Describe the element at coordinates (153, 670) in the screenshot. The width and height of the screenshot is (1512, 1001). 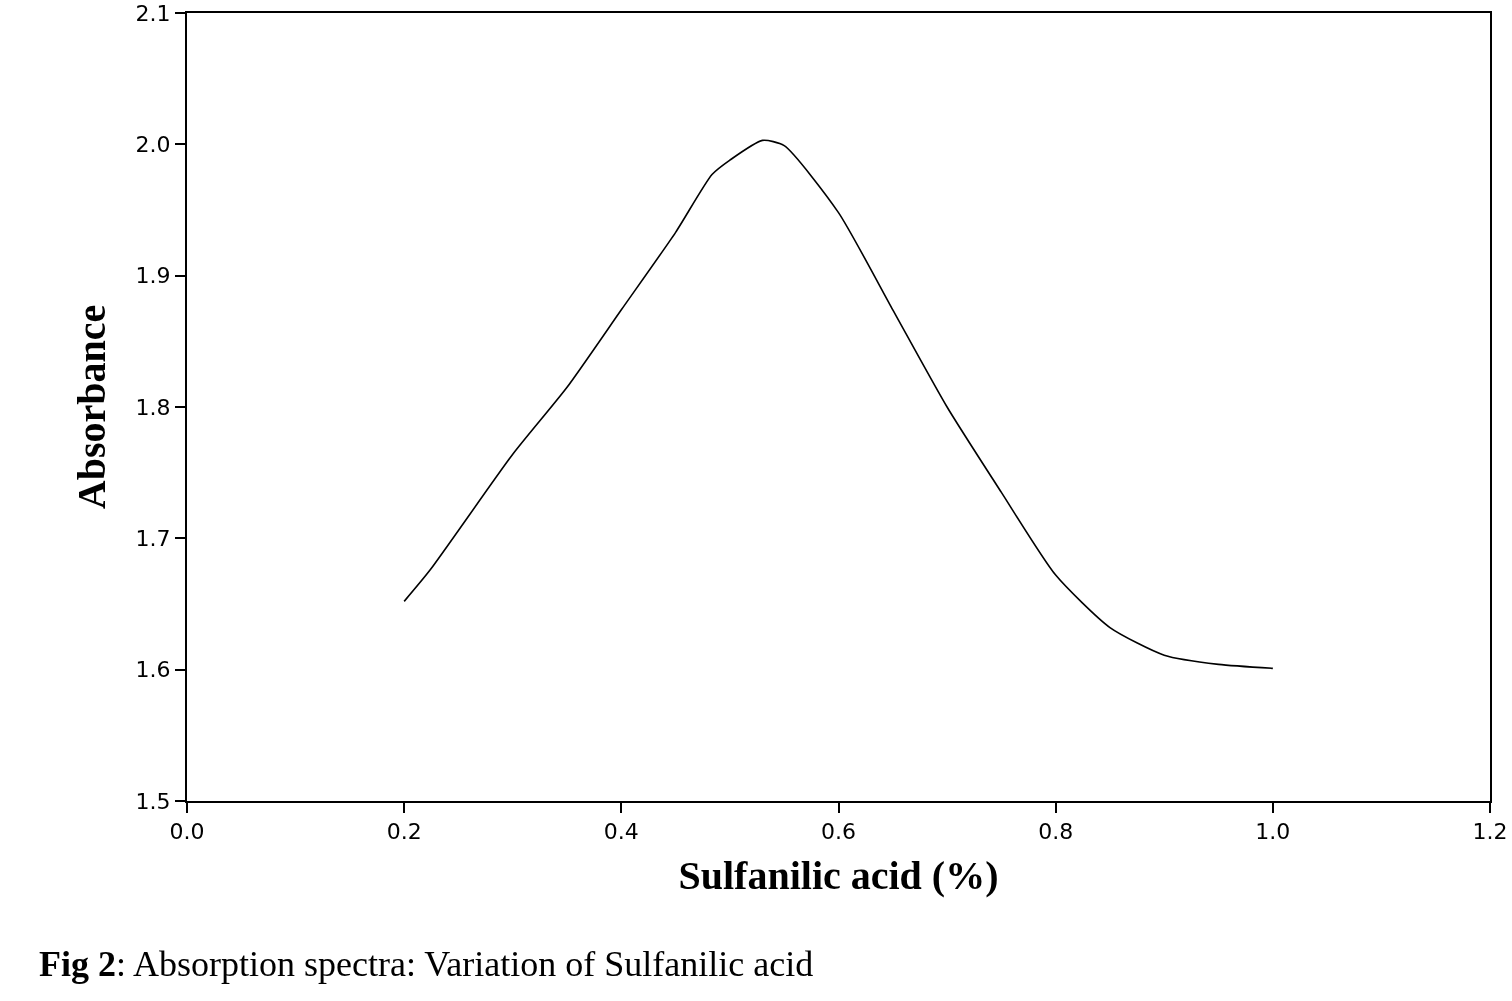
I see `y-tick-label: 1.6` at that location.